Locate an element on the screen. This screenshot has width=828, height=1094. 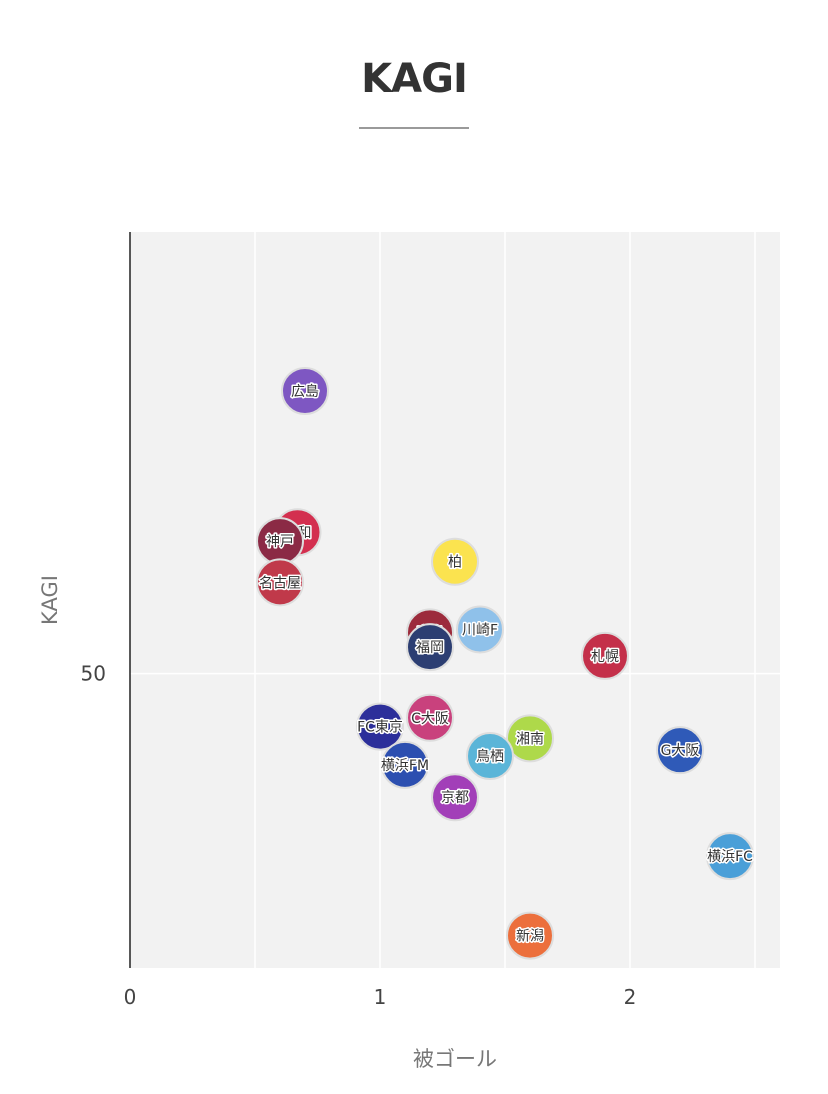
title-underline is located at coordinates (414, 128).